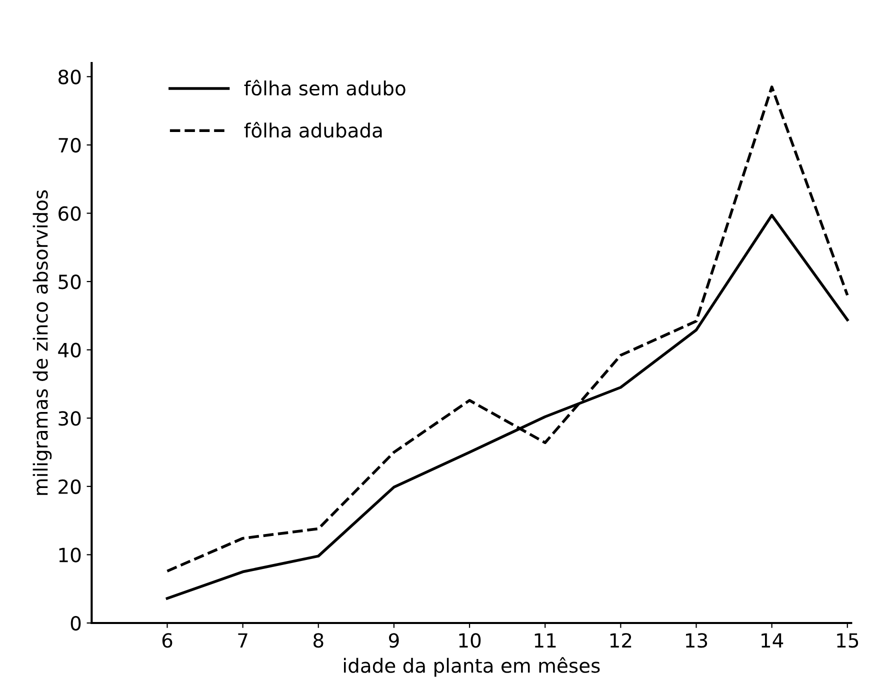  Describe the element at coordinates (319, 640) in the screenshot. I see `x-tick-label: 8` at that location.